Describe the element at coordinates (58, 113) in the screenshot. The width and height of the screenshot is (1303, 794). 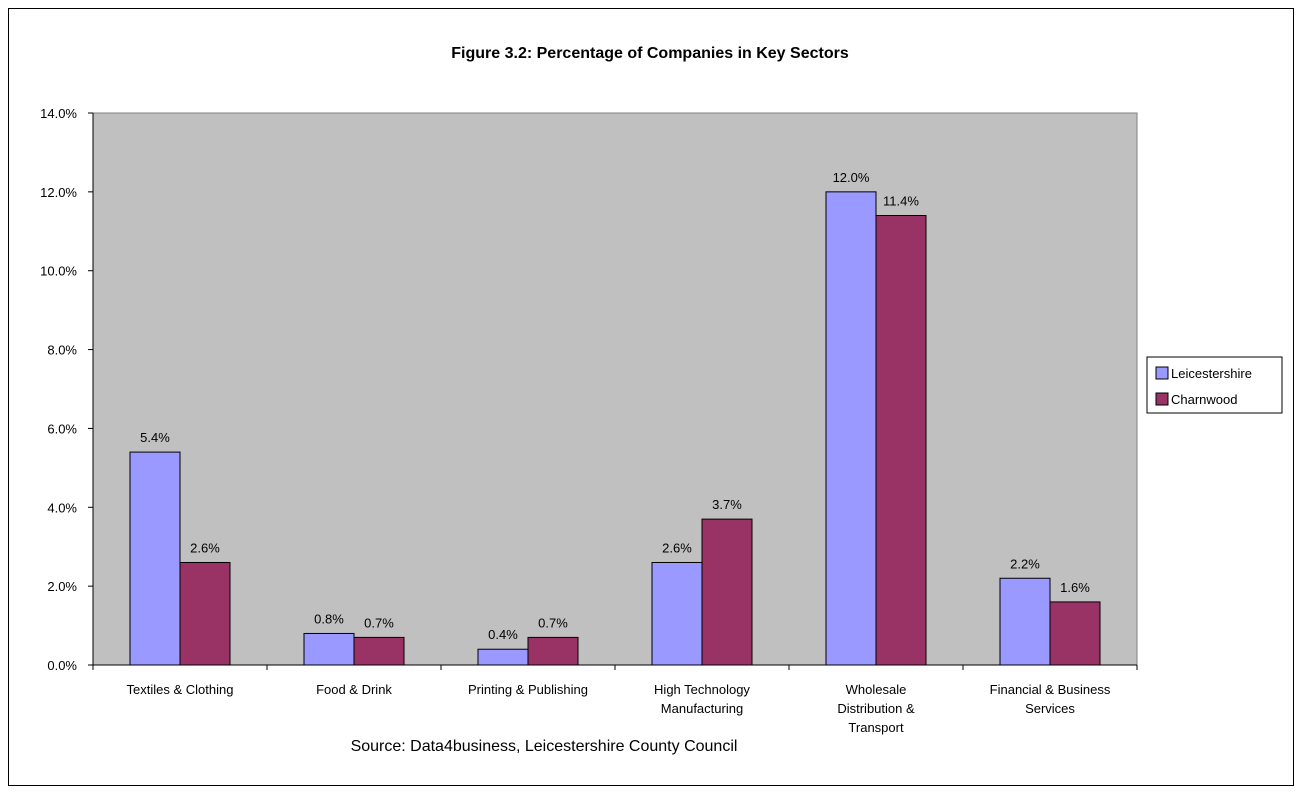
I see `y-tick-label: 14.0%` at that location.